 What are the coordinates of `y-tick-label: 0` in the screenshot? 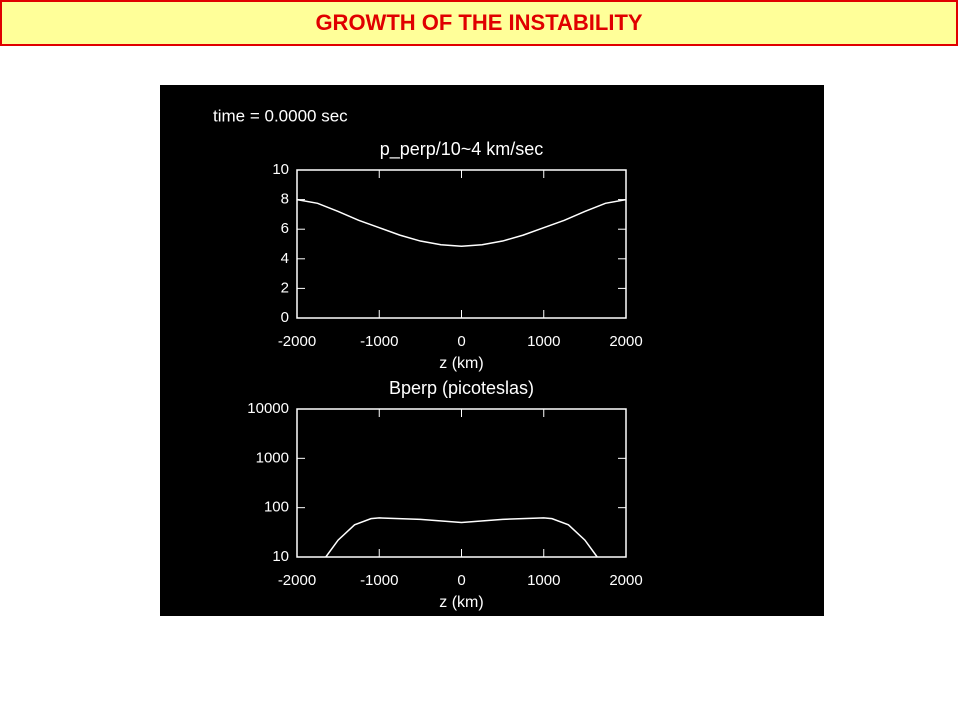 It's located at (285, 317).